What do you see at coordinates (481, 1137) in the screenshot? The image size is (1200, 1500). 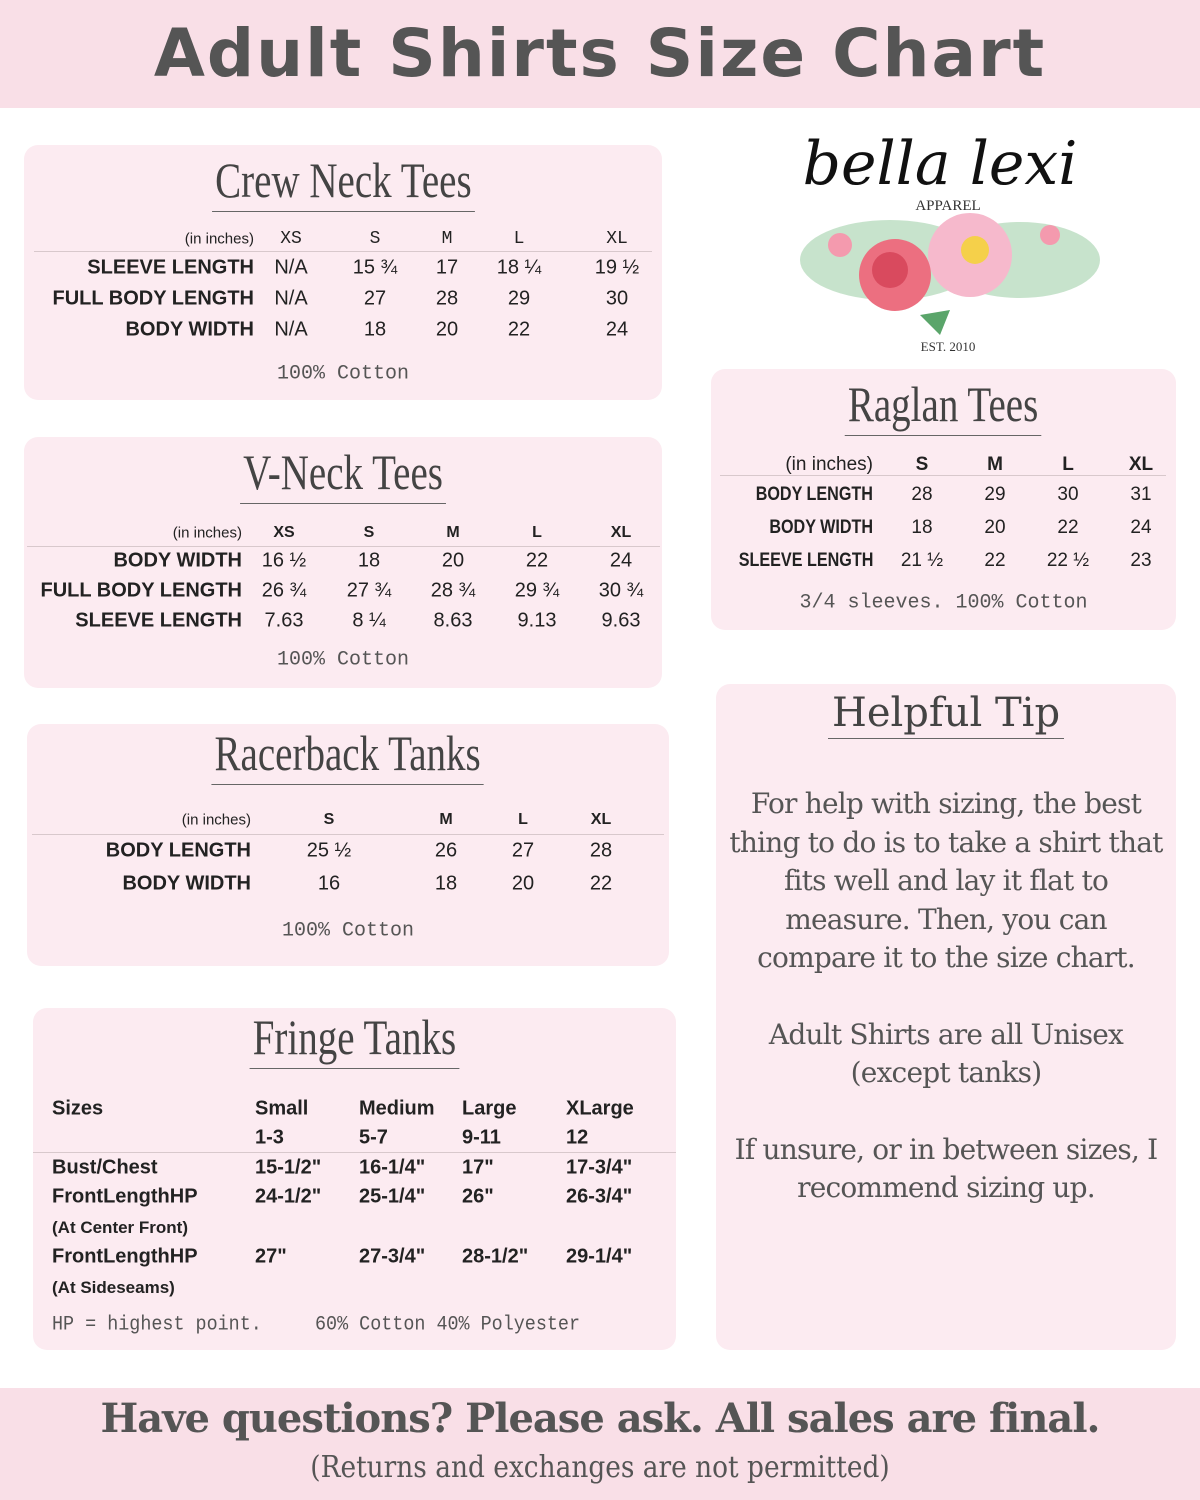 I see `size-range: 9-11` at bounding box center [481, 1137].